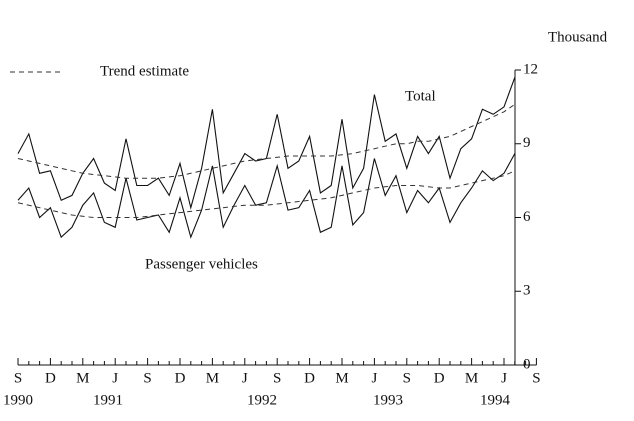 The height and width of the screenshot is (421, 634). What do you see at coordinates (420, 96) in the screenshot?
I see `series-label: Total` at bounding box center [420, 96].